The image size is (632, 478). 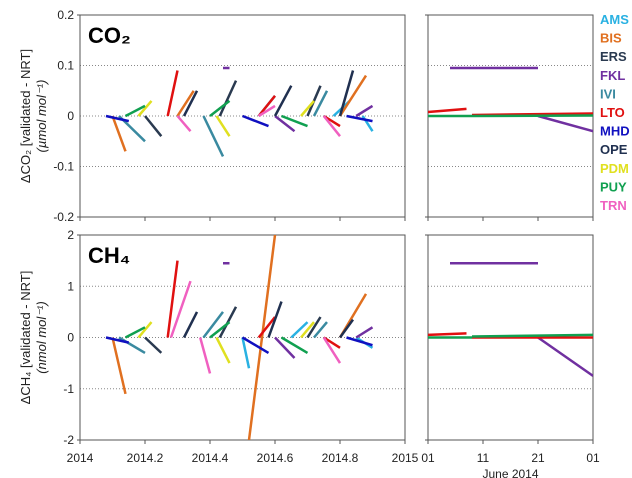 I want to click on x-tick-label: 2014.8, so click(x=340, y=458).